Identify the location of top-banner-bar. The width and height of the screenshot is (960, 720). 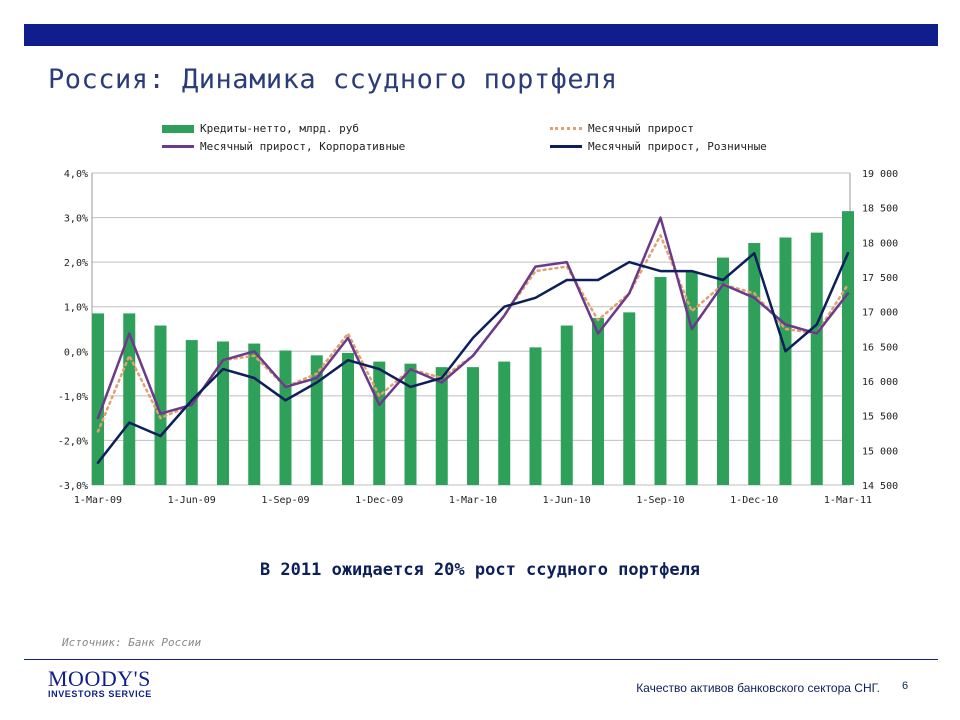
(481, 35).